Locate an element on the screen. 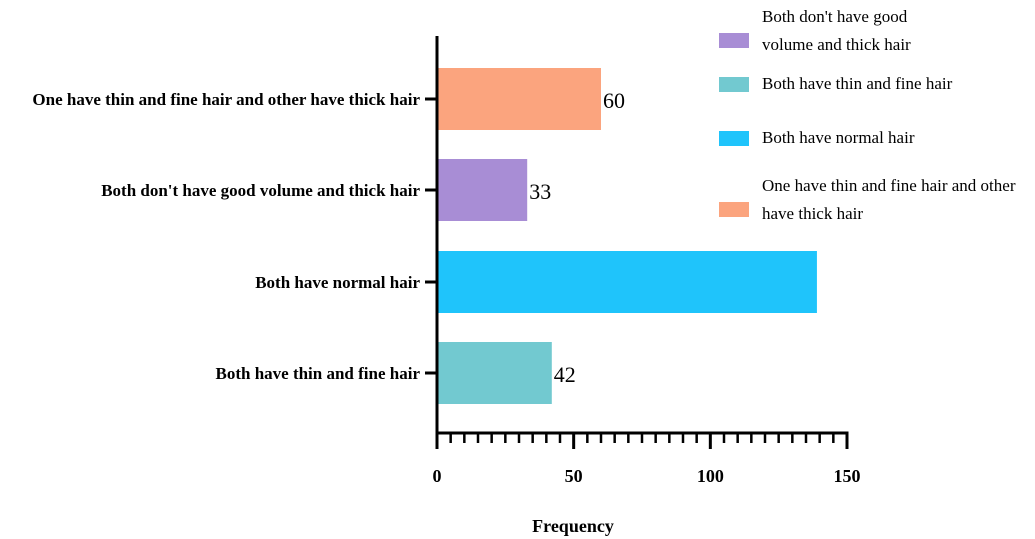 This screenshot has height=539, width=1035. x-tick-label: 100 is located at coordinates (710, 476).